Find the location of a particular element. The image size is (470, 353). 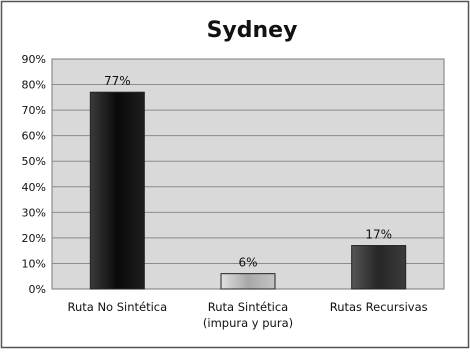

data-label: 6% is located at coordinates (247, 263).